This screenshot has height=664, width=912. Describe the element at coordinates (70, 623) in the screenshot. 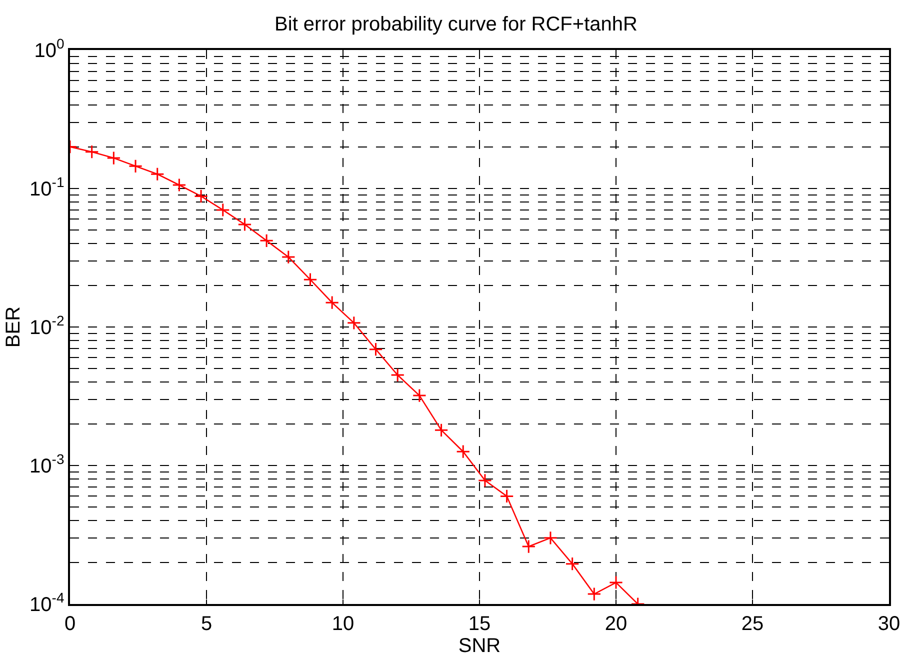

I see `x-tick-label: 0` at that location.